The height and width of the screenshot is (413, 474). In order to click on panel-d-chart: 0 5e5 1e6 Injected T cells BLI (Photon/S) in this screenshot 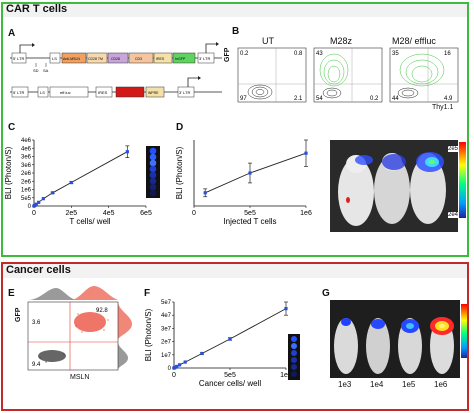, I will do `click(243, 182)`.